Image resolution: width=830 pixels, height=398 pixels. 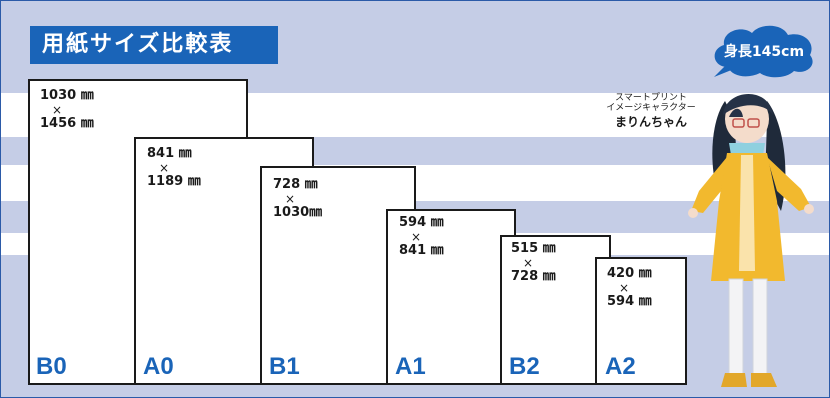 I want to click on paper-height: 1189 ㎜, so click(x=174, y=181).